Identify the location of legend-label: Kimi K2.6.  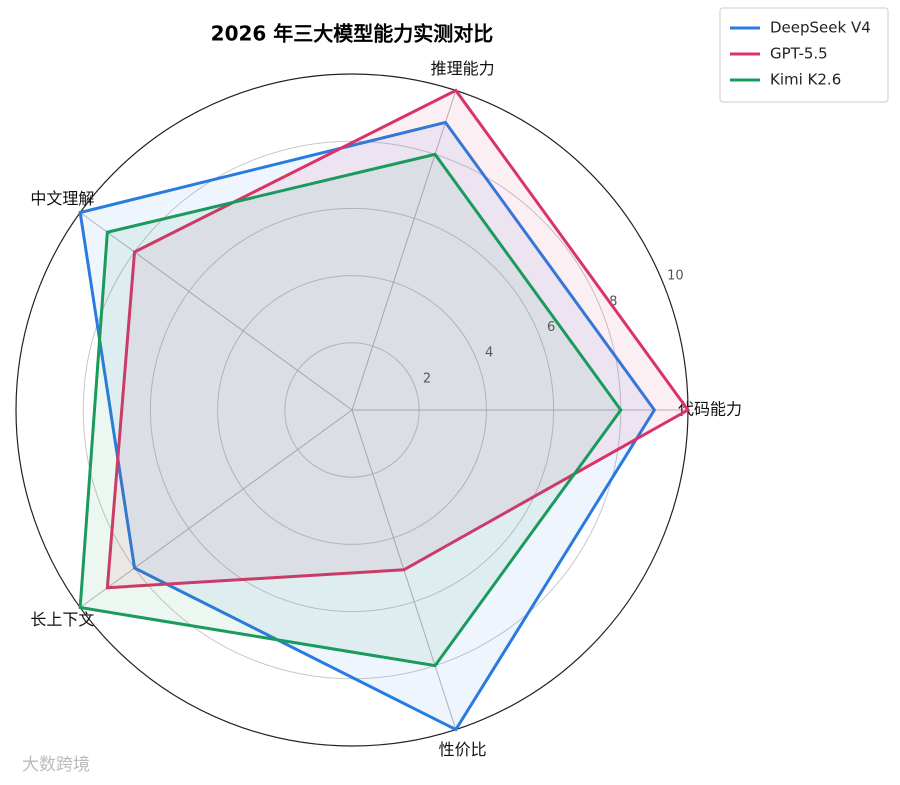
(805, 80).